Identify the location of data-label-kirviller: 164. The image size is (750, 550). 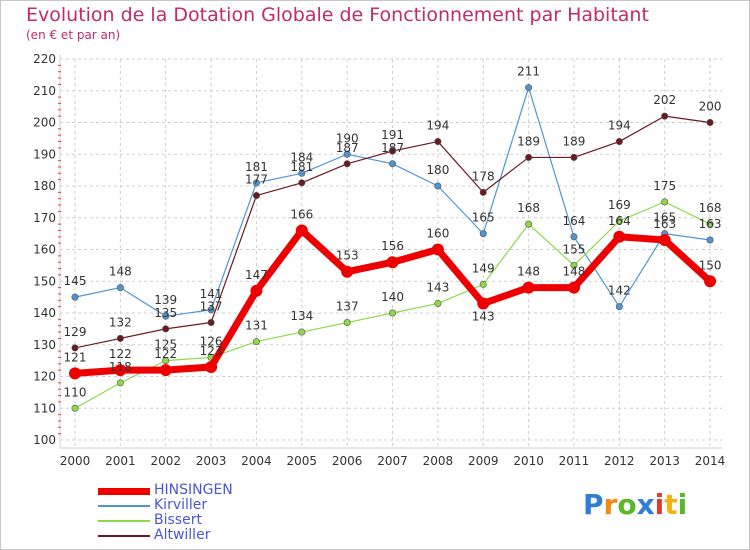
(574, 221).